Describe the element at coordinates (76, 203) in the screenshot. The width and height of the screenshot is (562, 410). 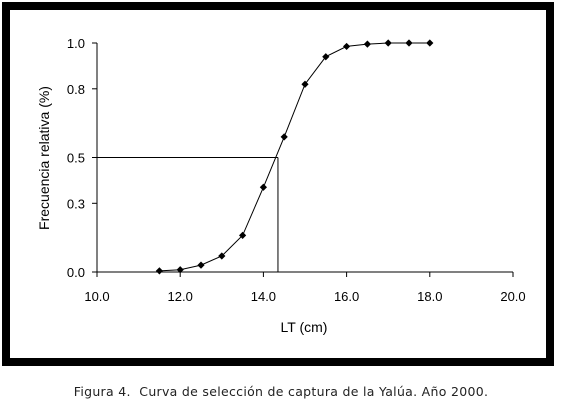
I see `y-tick-label: 0.3` at that location.